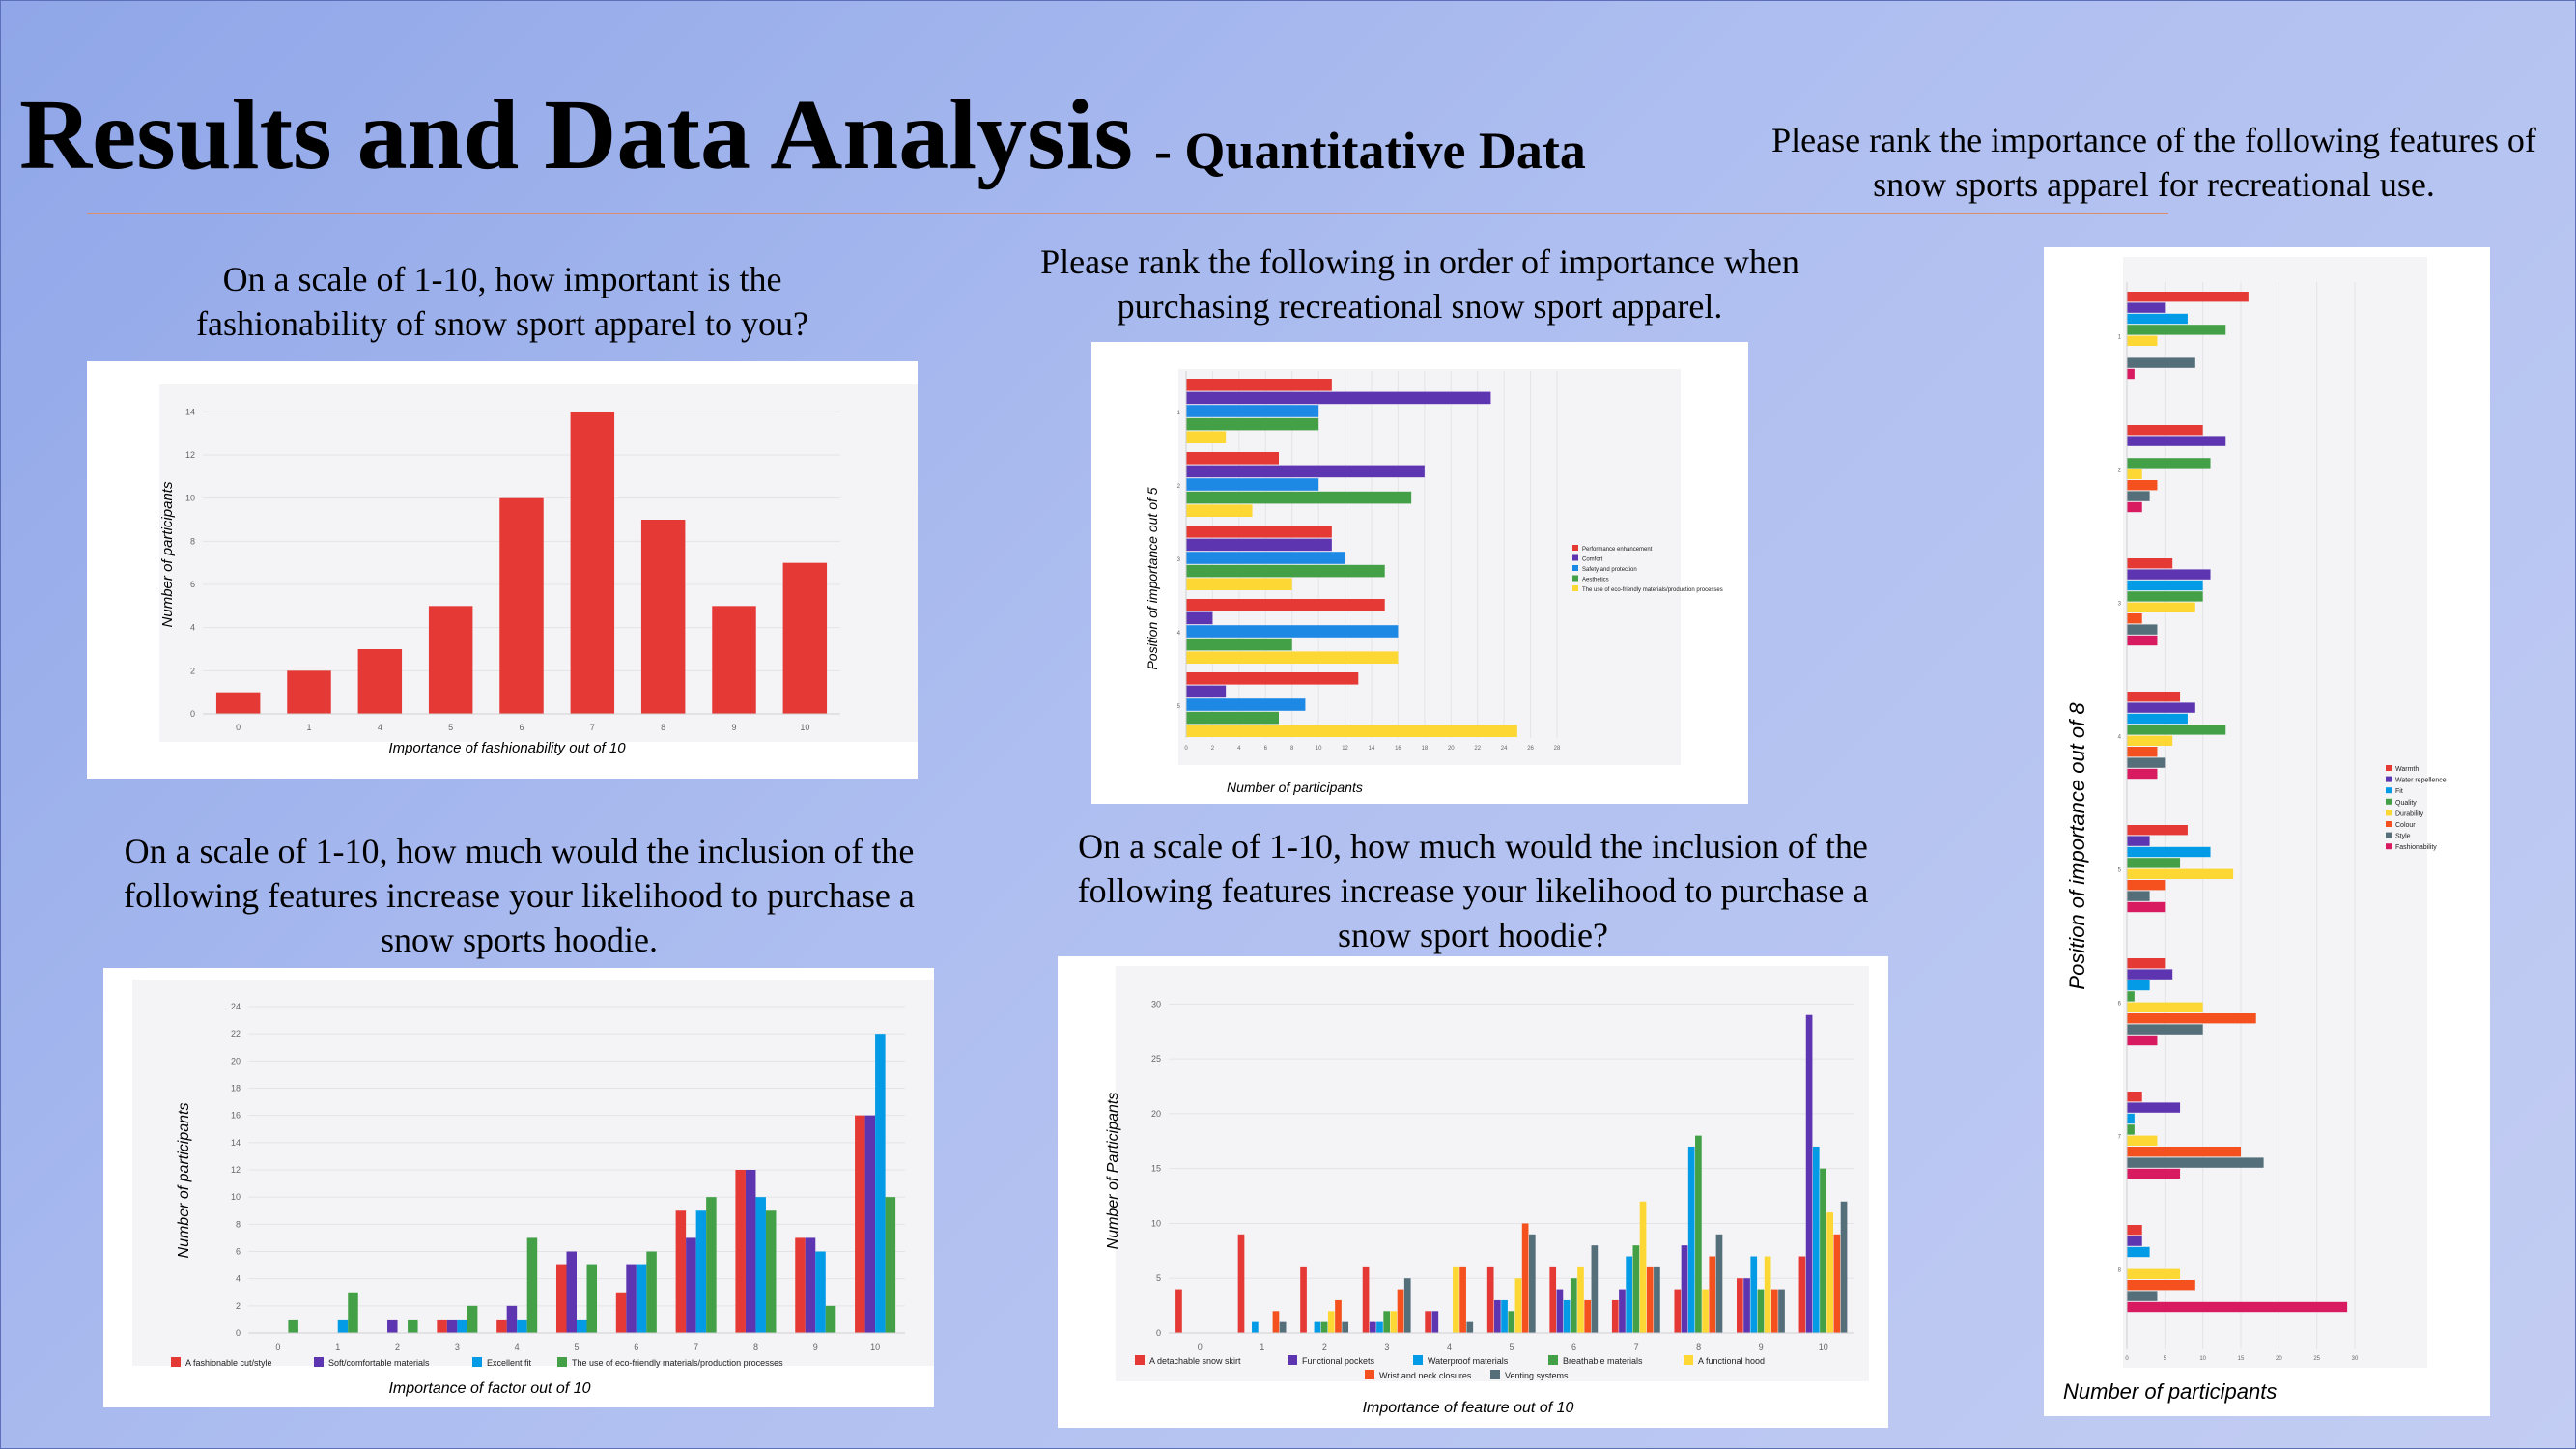 Image resolution: width=2576 pixels, height=1449 pixels. What do you see at coordinates (228, 1363) in the screenshot?
I see `legend-label: A fashionable cut/style` at bounding box center [228, 1363].